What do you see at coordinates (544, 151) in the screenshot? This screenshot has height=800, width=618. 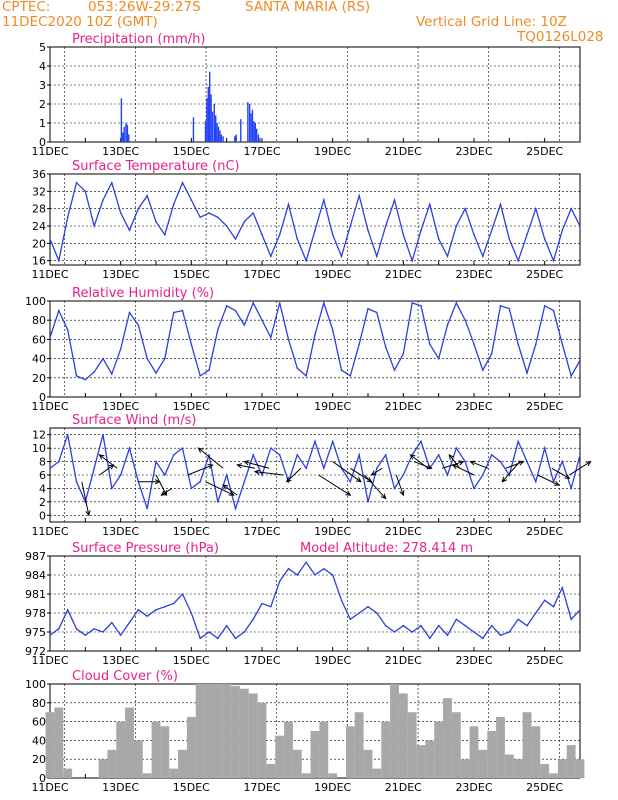 I see `x-tick-label: 25DEC` at bounding box center [544, 151].